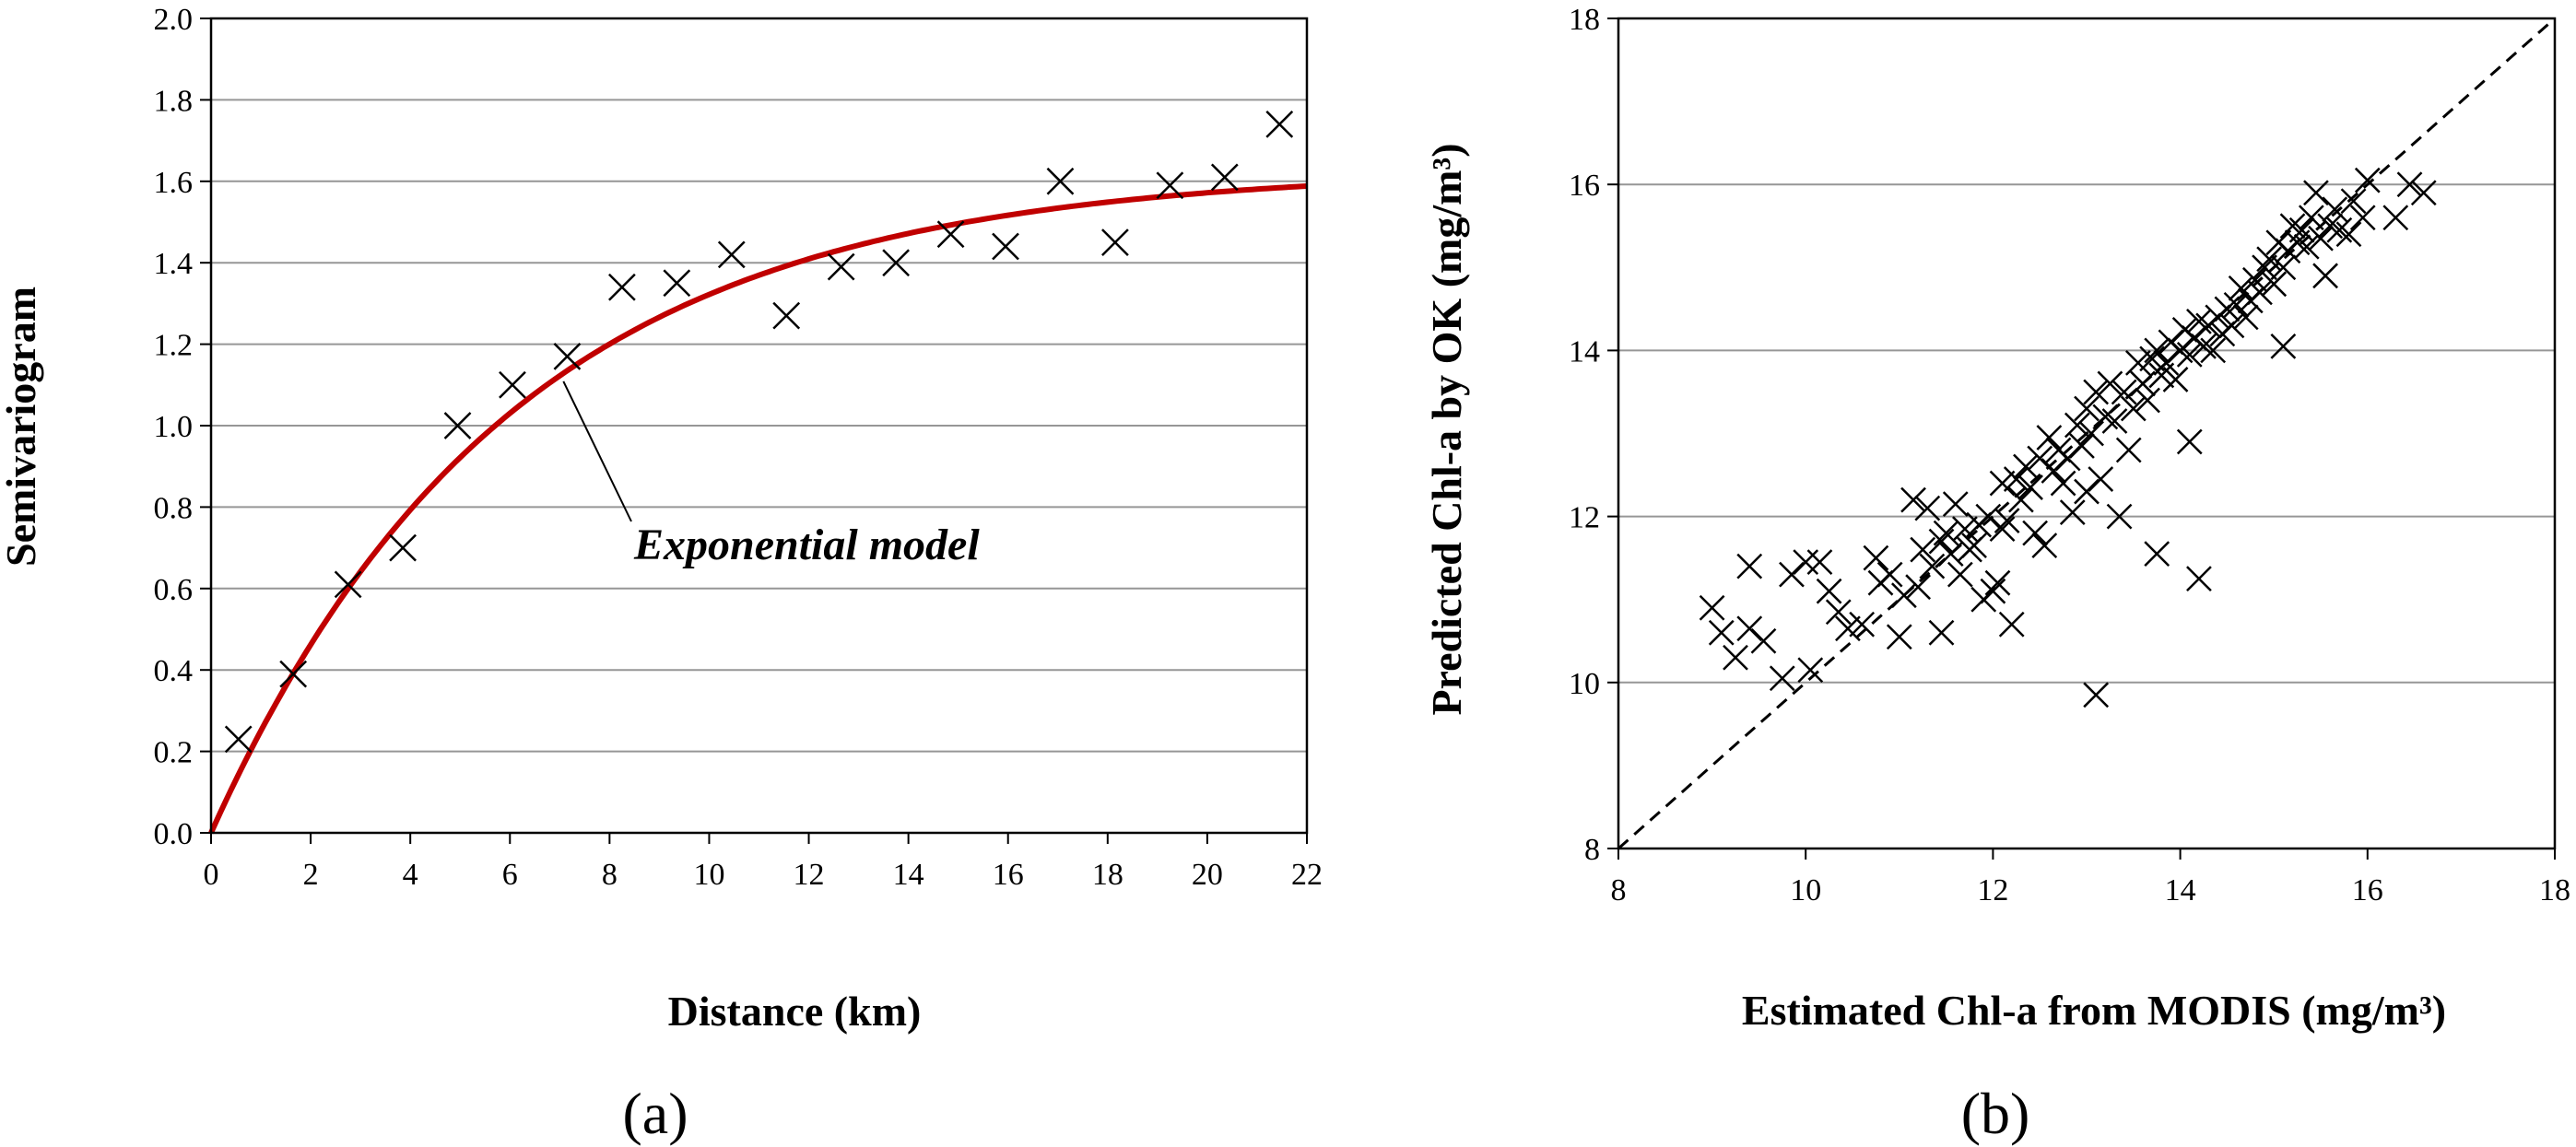 This screenshot has height=1147, width=2576. I want to click on a-x-axis-title: Distance (km), so click(795, 1011).